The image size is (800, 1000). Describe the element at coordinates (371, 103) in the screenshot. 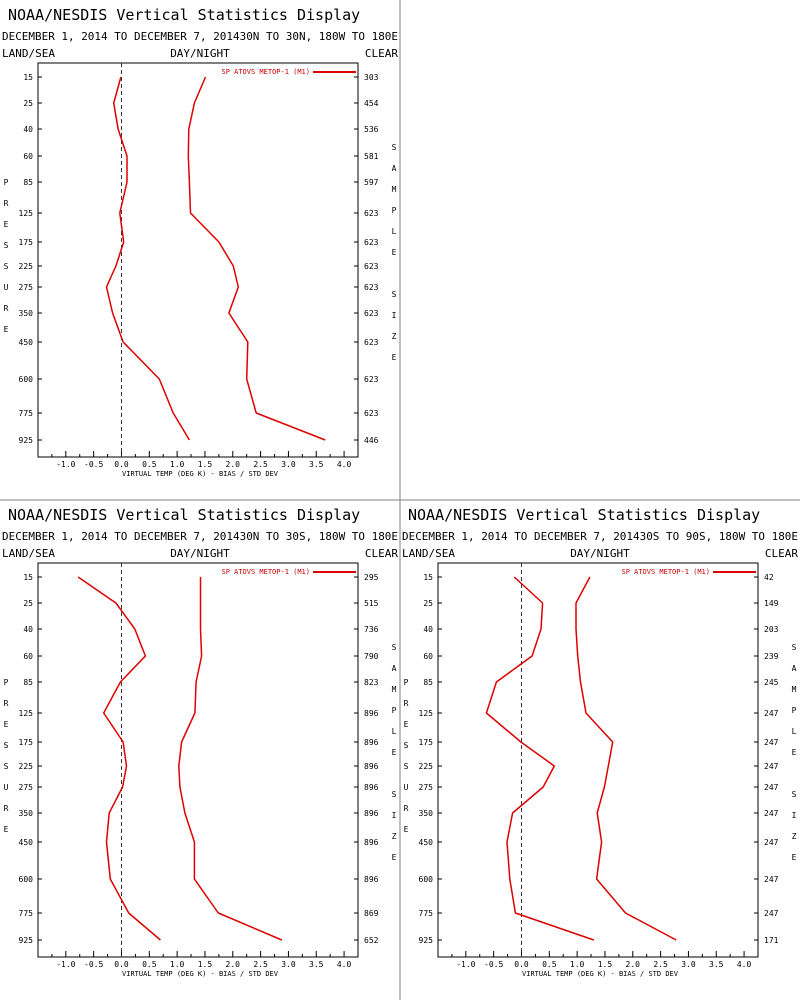

I see `sample-size-label: 454` at that location.